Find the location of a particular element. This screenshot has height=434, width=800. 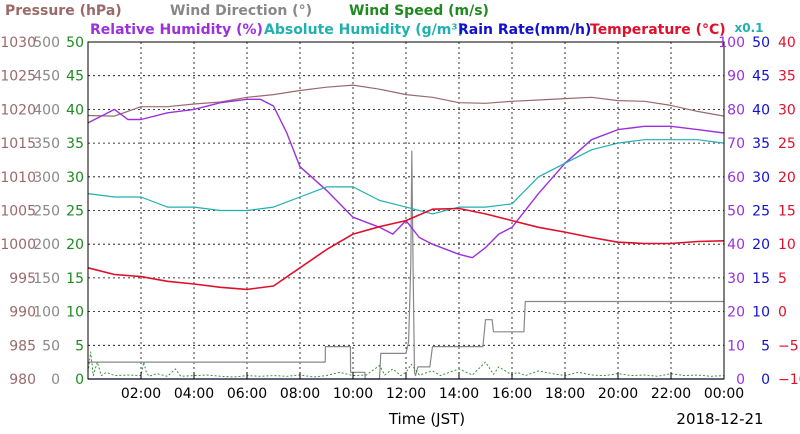

x-tick-label: 18:00 is located at coordinates (565, 394).